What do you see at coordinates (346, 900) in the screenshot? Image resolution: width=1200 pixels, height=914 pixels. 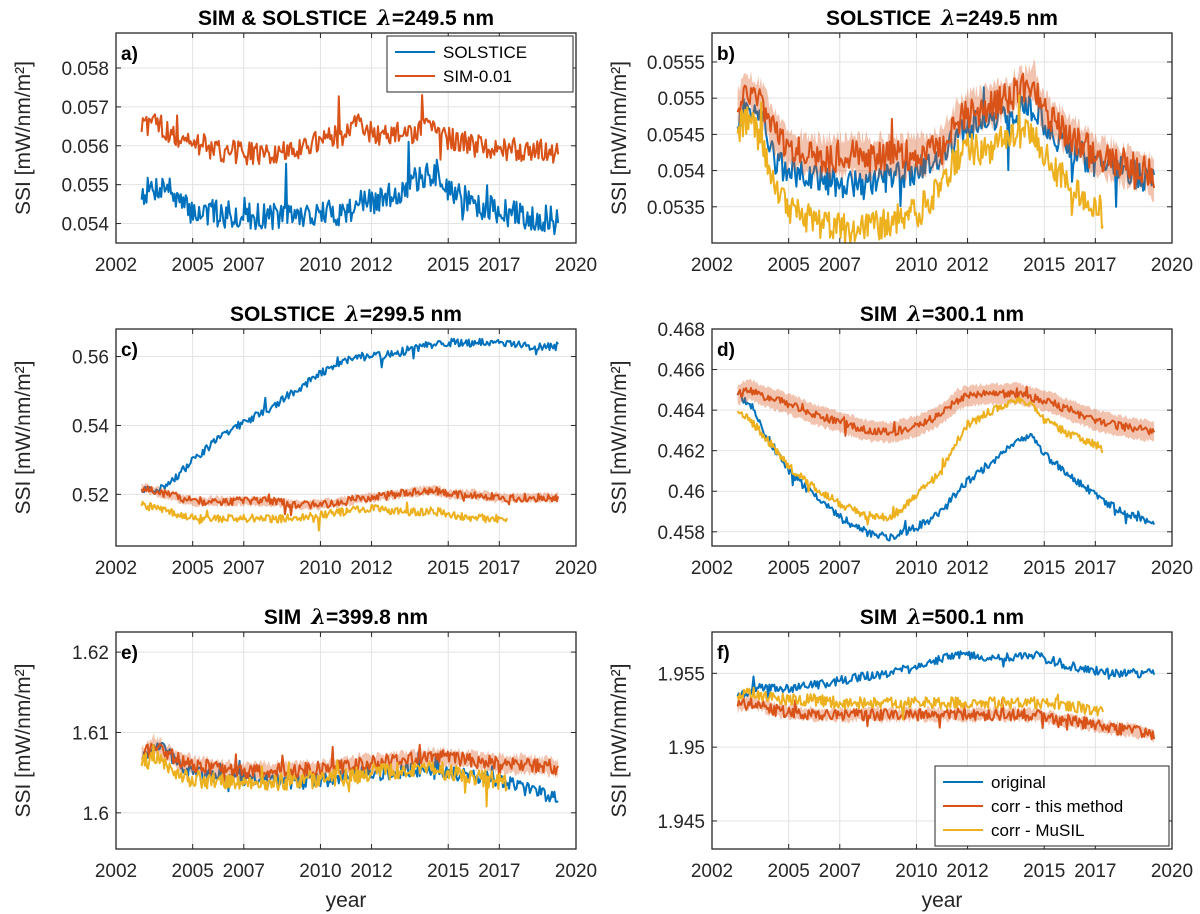 I see `x-axis-label: year` at bounding box center [346, 900].